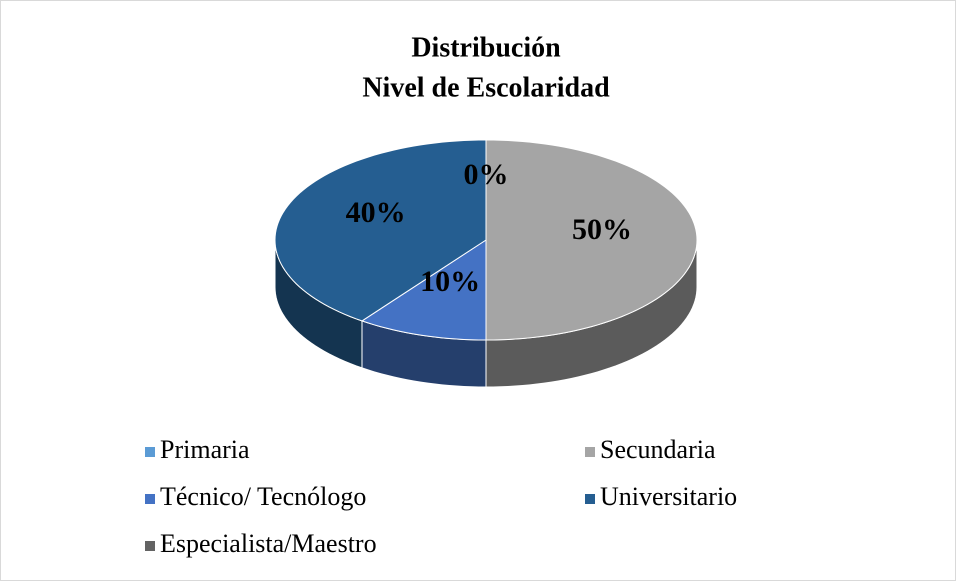 The width and height of the screenshot is (956, 581). What do you see at coordinates (658, 449) in the screenshot?
I see `legend-label: Secundaria` at bounding box center [658, 449].